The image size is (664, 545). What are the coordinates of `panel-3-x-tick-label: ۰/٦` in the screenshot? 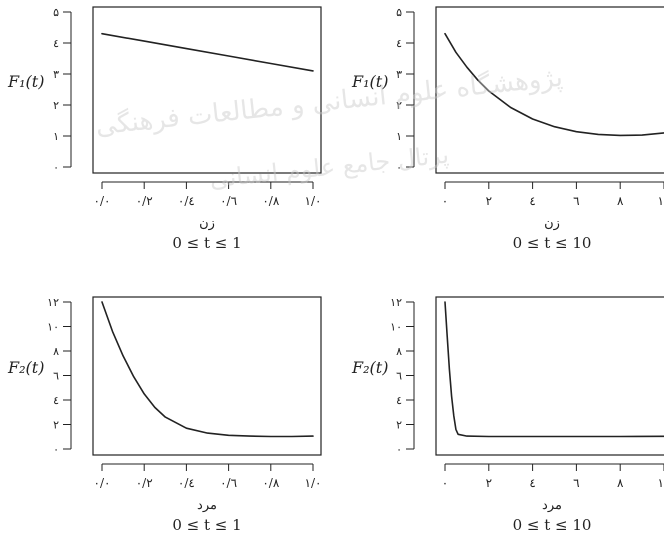 It's located at (228, 483).